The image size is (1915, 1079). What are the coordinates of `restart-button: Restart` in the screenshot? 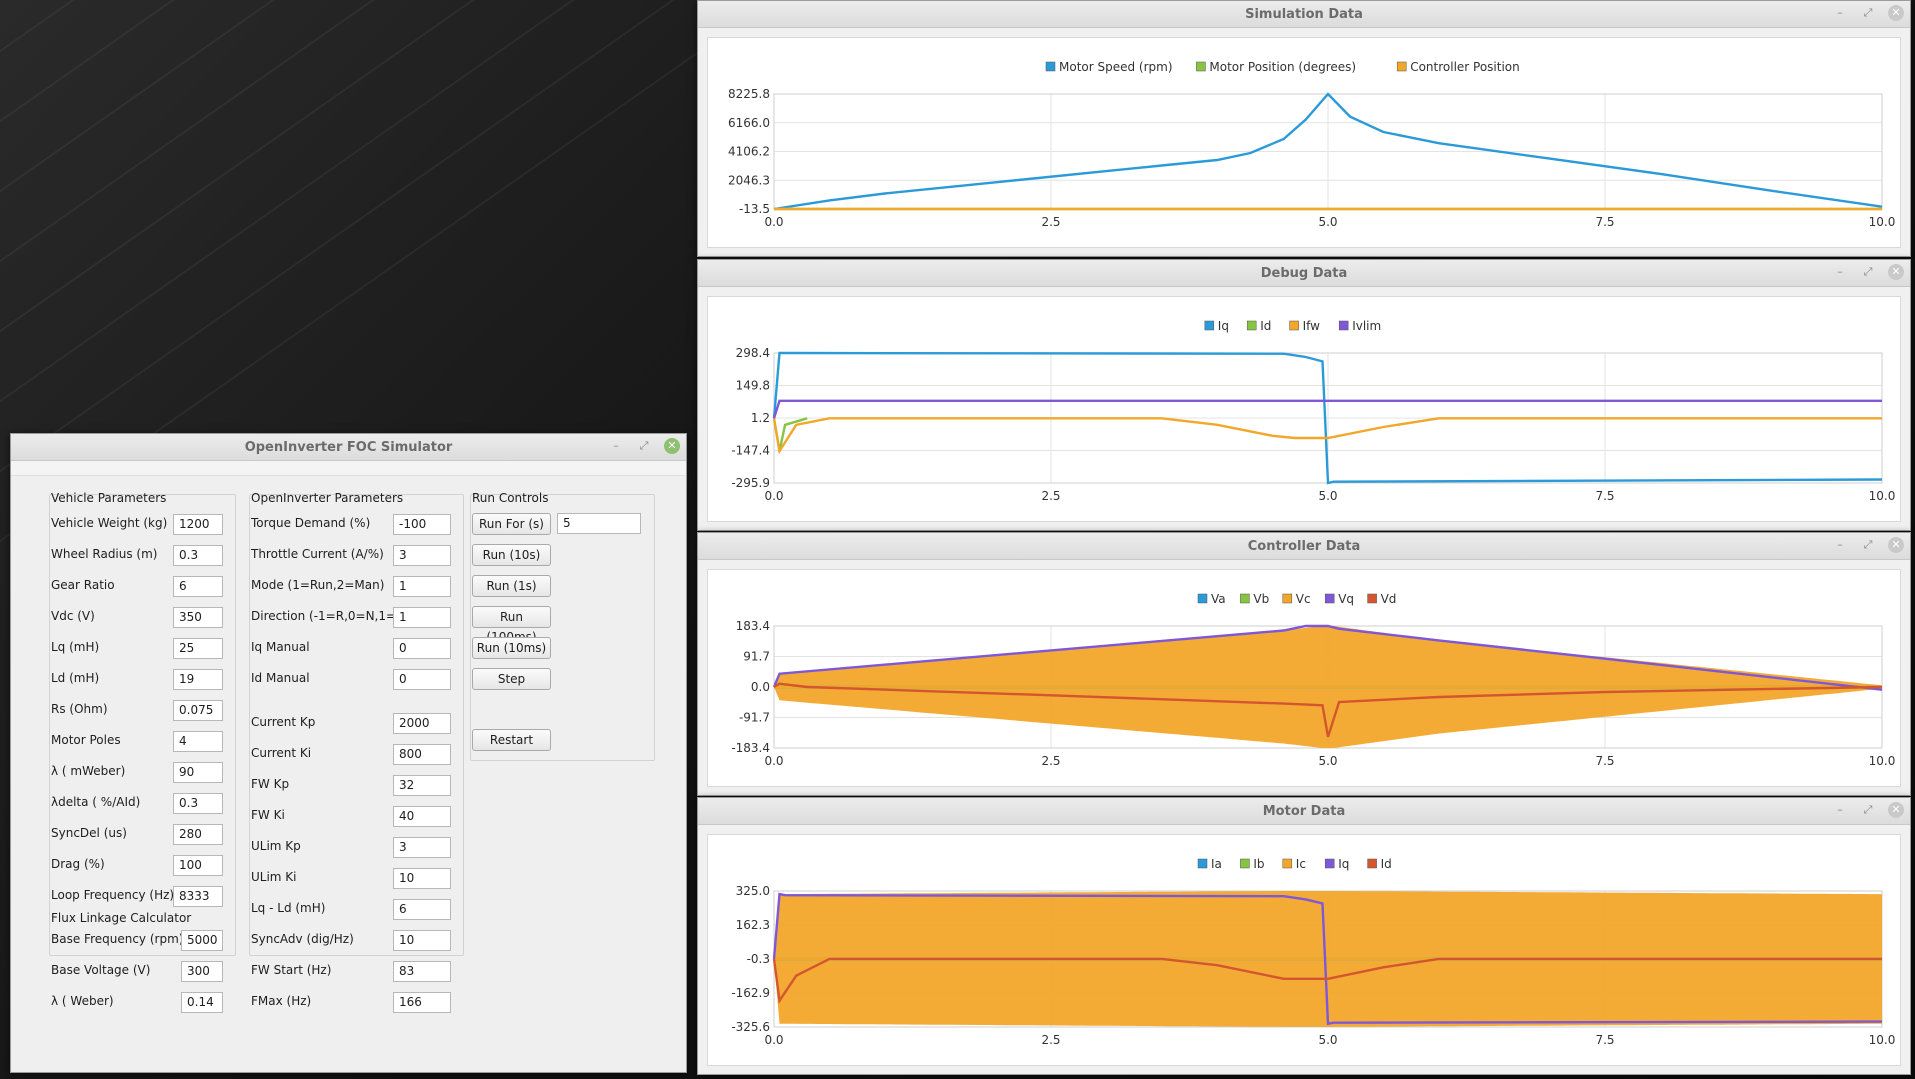 It's located at (511, 740).